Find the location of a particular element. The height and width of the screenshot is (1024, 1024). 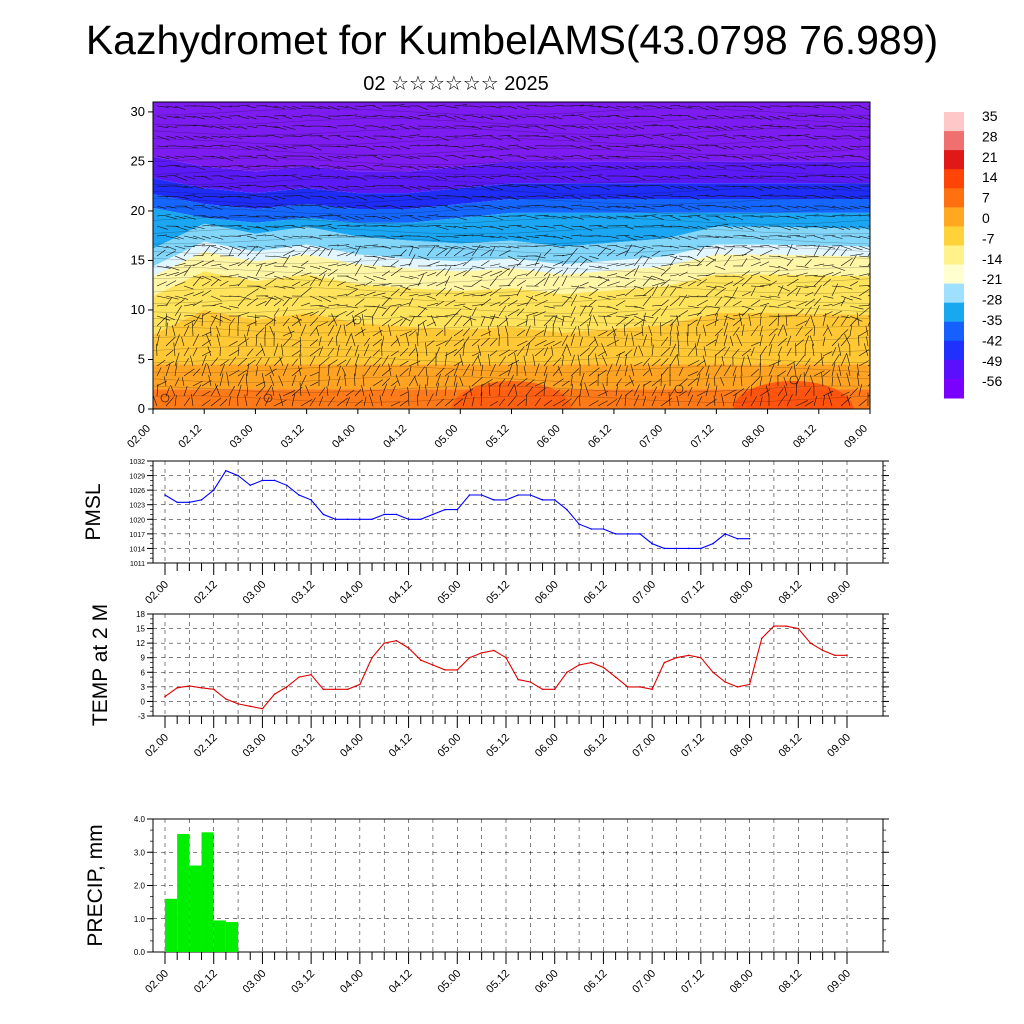

x-tick-label: 07.12 is located at coordinates (693, 746).